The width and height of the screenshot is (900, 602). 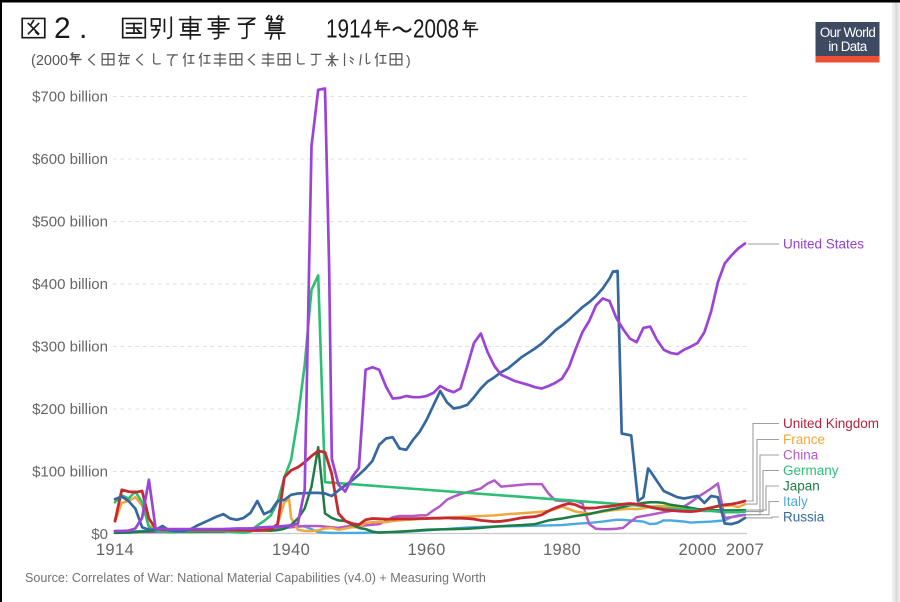 What do you see at coordinates (823, 244) in the screenshot?
I see `svg-text: United States` at bounding box center [823, 244].